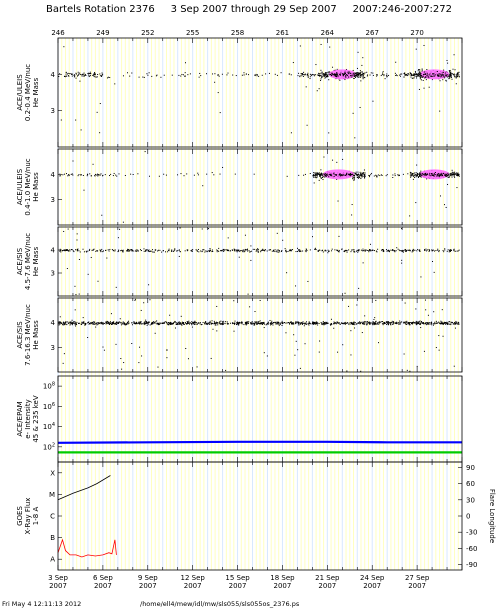 The width and height of the screenshot is (498, 611). Describe the element at coordinates (237, 33) in the screenshot. I see `top-axis-tick-label: 258` at that location.